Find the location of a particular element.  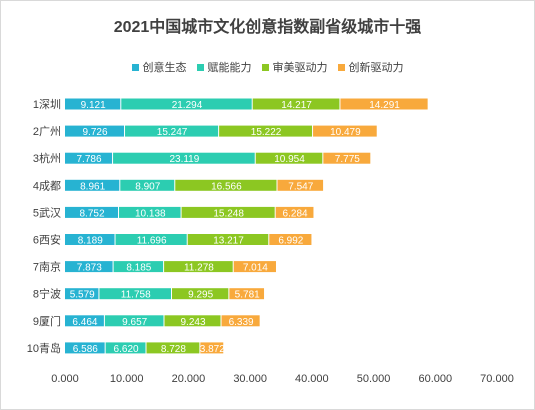

category-label: 9厦门 is located at coordinates (47, 321).